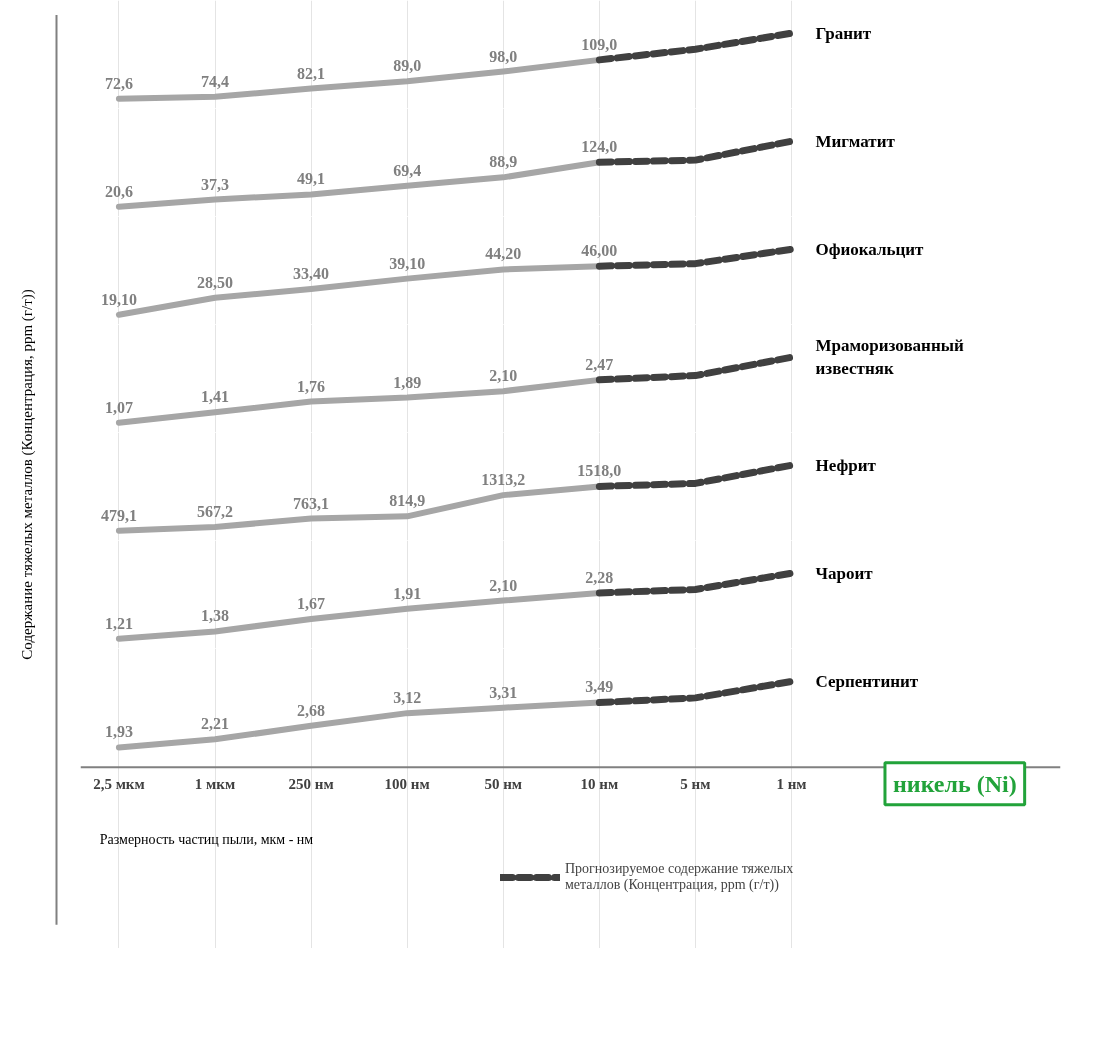 The image size is (1114, 1039). Describe the element at coordinates (311, 179) in the screenshot. I see `data-label: 49,1` at that location.